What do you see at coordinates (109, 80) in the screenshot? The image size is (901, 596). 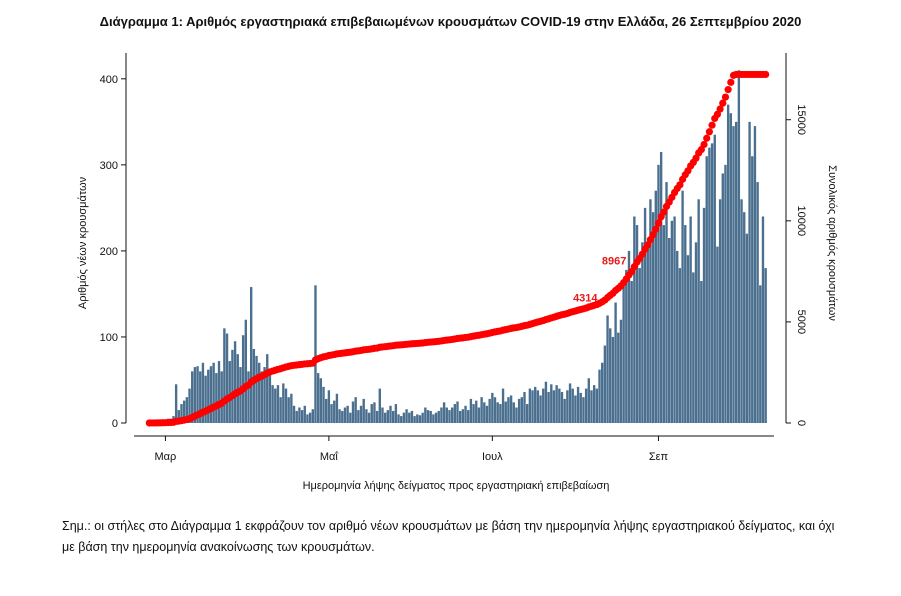 I see `y-tick-label: 400` at bounding box center [109, 80].